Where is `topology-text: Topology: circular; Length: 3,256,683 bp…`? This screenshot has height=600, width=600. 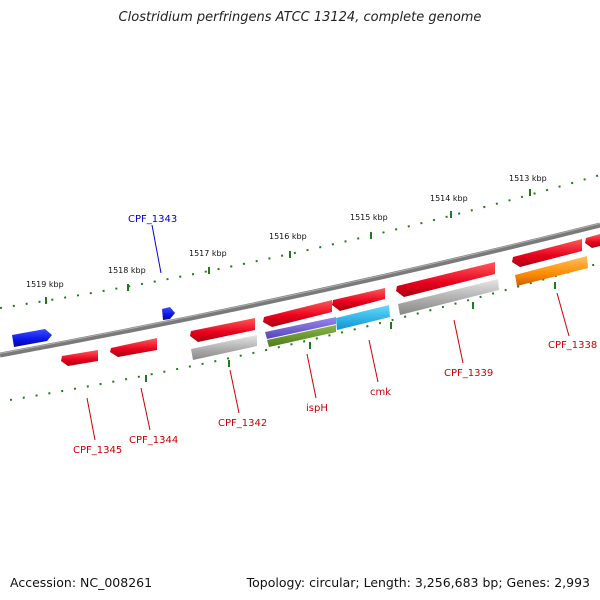 topology-text: Topology: circular; Length: 3,256,683 bp… is located at coordinates (418, 582).